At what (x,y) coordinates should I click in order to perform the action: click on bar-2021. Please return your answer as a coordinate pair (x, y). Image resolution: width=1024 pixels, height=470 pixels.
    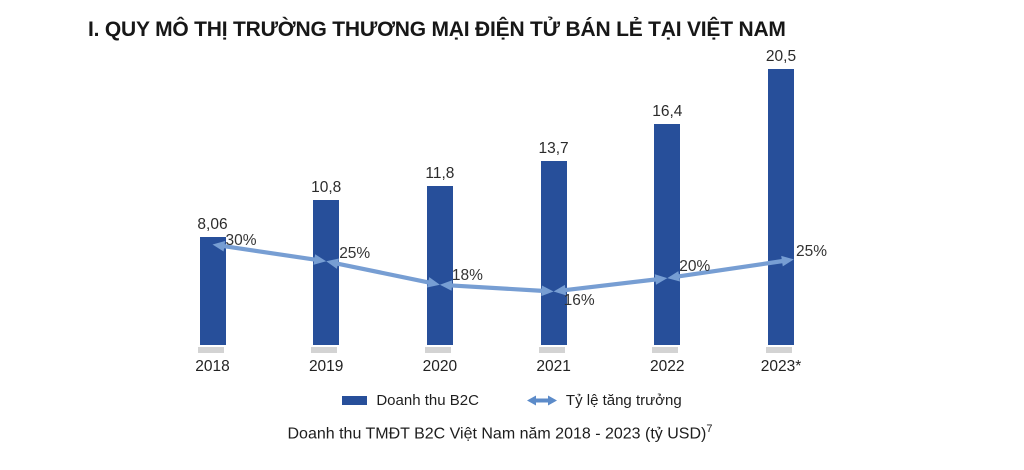
    Looking at the image, I should click on (553, 253).